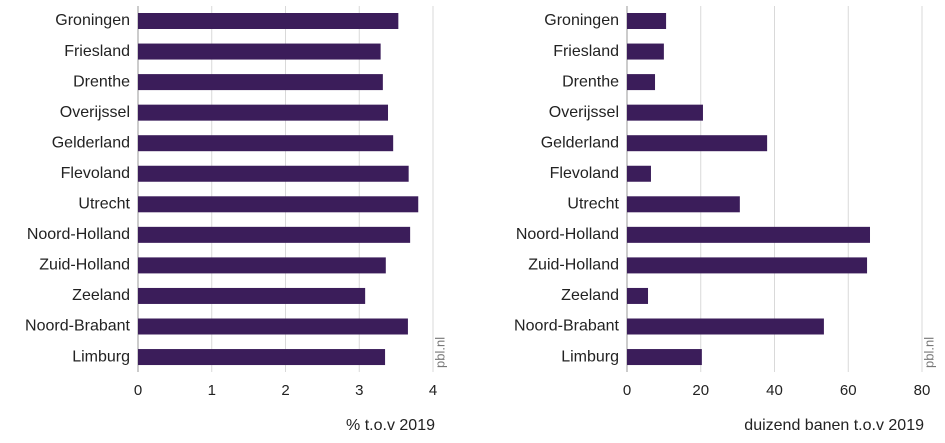  Describe the element at coordinates (922, 390) in the screenshot. I see `x-tick-label: 80` at that location.